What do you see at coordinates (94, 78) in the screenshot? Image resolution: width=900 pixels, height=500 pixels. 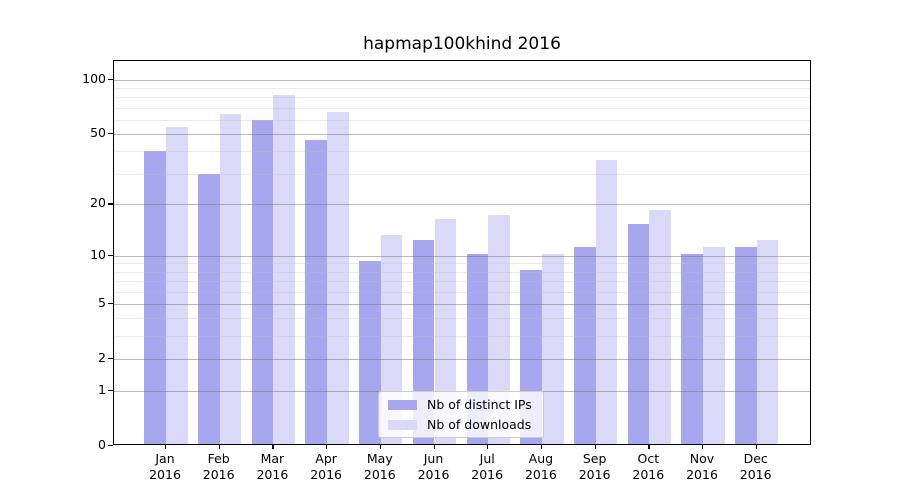 I see `y-tick-label: 100` at bounding box center [94, 78].